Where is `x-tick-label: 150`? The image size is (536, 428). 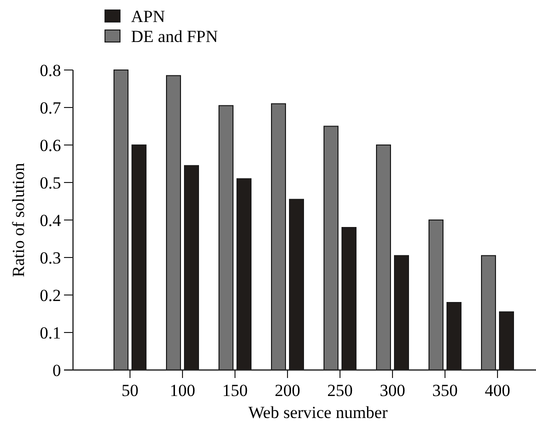
x-tick-label: 150 is located at coordinates (235, 390).